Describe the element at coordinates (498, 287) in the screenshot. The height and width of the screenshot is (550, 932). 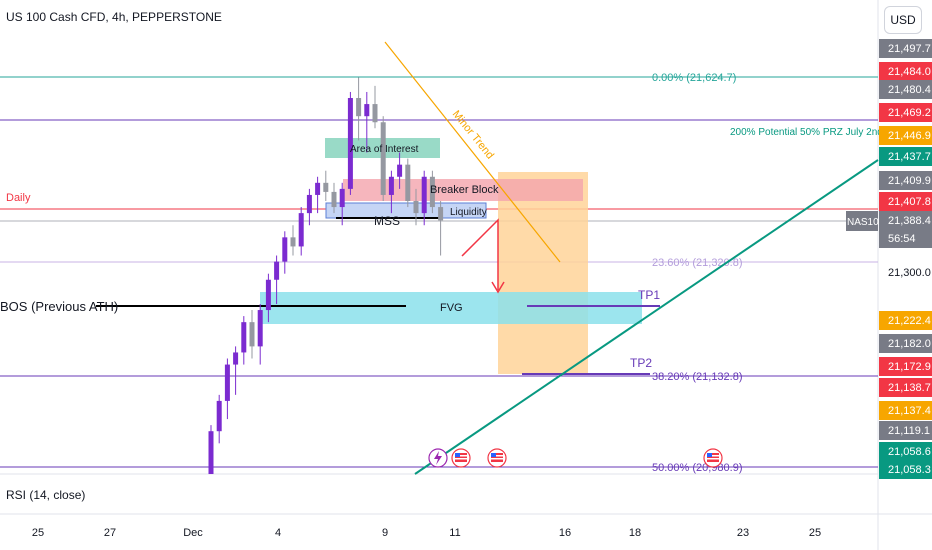
I see `projection-arrow-head` at that location.